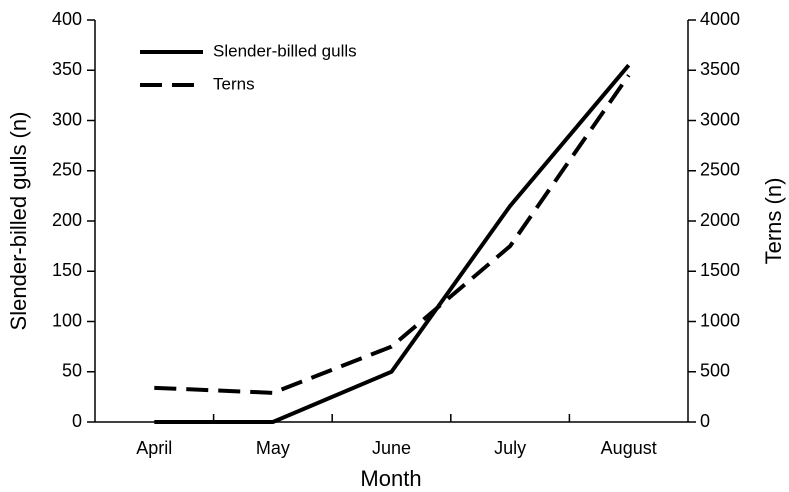  What do you see at coordinates (285, 50) in the screenshot?
I see `legend-label: Slender-billed gulls` at bounding box center [285, 50].